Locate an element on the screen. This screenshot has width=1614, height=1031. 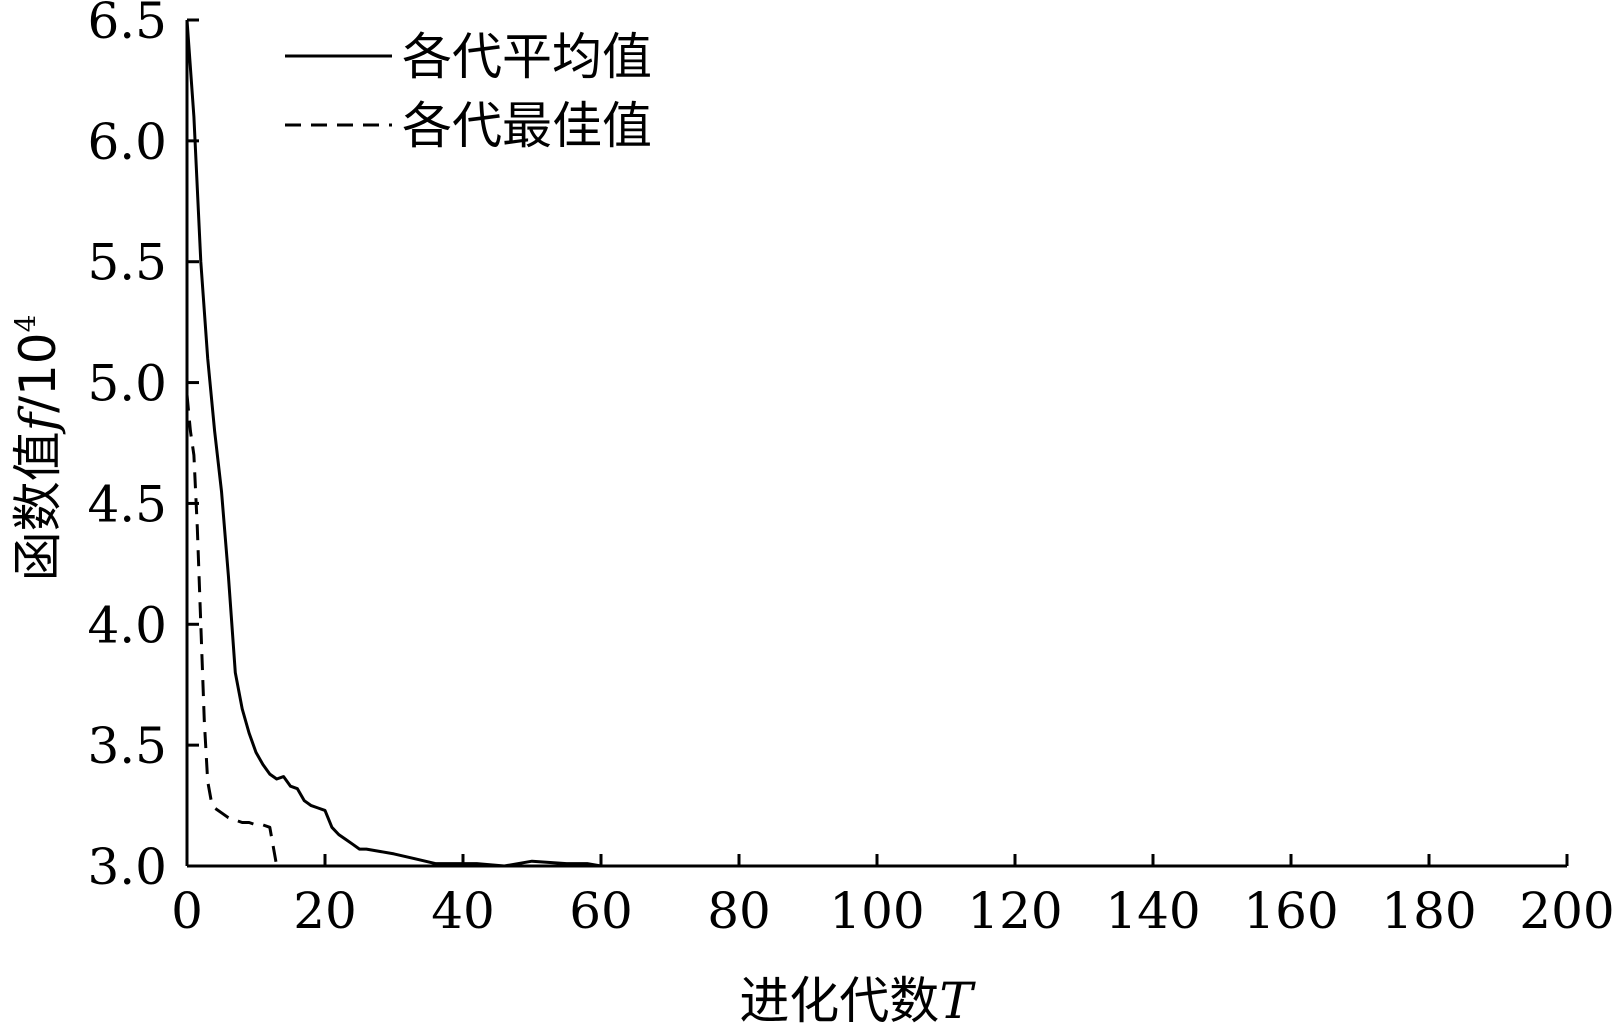
x-axis-title-variable: T is located at coordinates (957, 1001).